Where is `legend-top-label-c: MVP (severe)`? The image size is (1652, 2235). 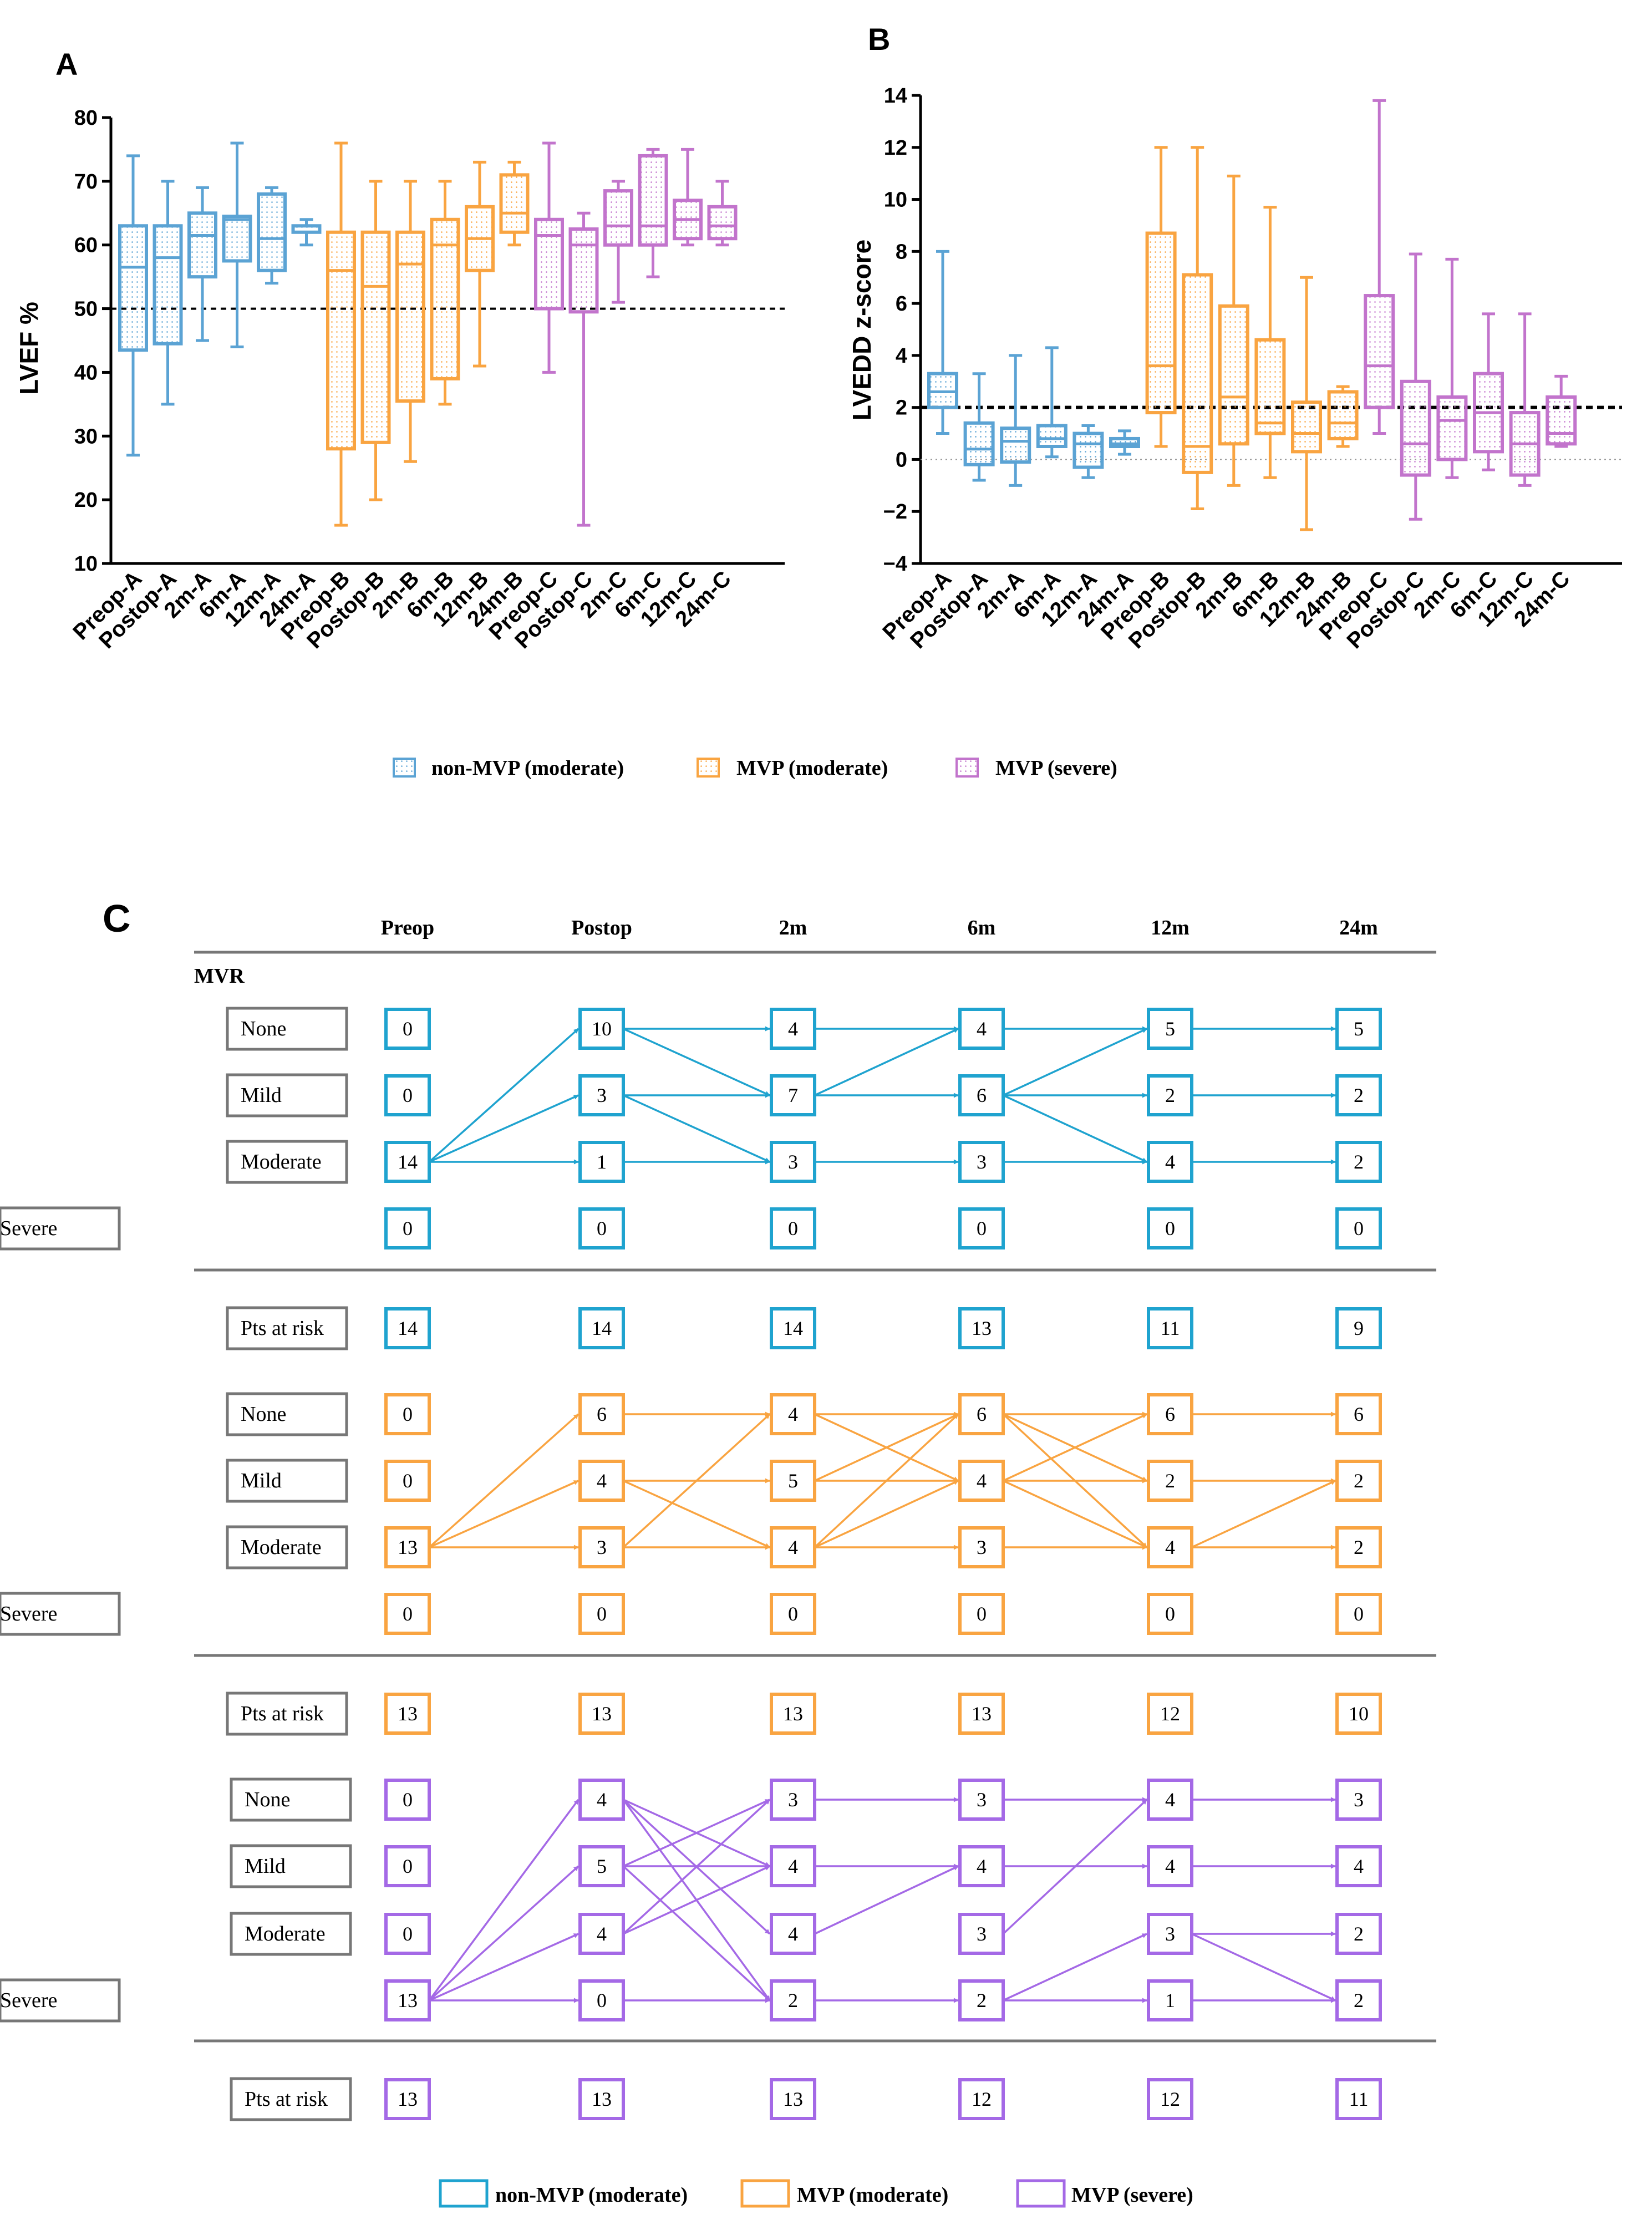
legend-top-label-c: MVP (severe) is located at coordinates (1056, 768).